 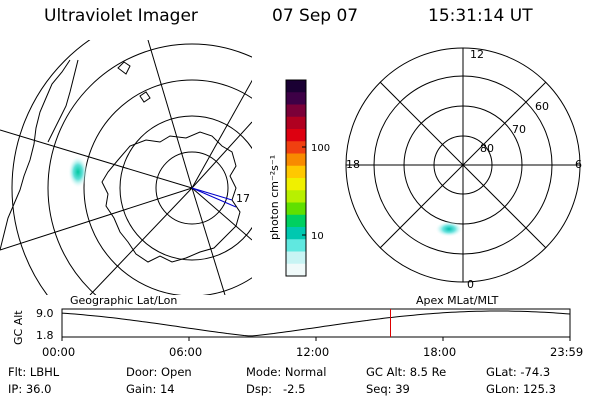 What do you see at coordinates (59, 352) in the screenshot?
I see `timeline-xtick-label: 00:00` at bounding box center [59, 352].